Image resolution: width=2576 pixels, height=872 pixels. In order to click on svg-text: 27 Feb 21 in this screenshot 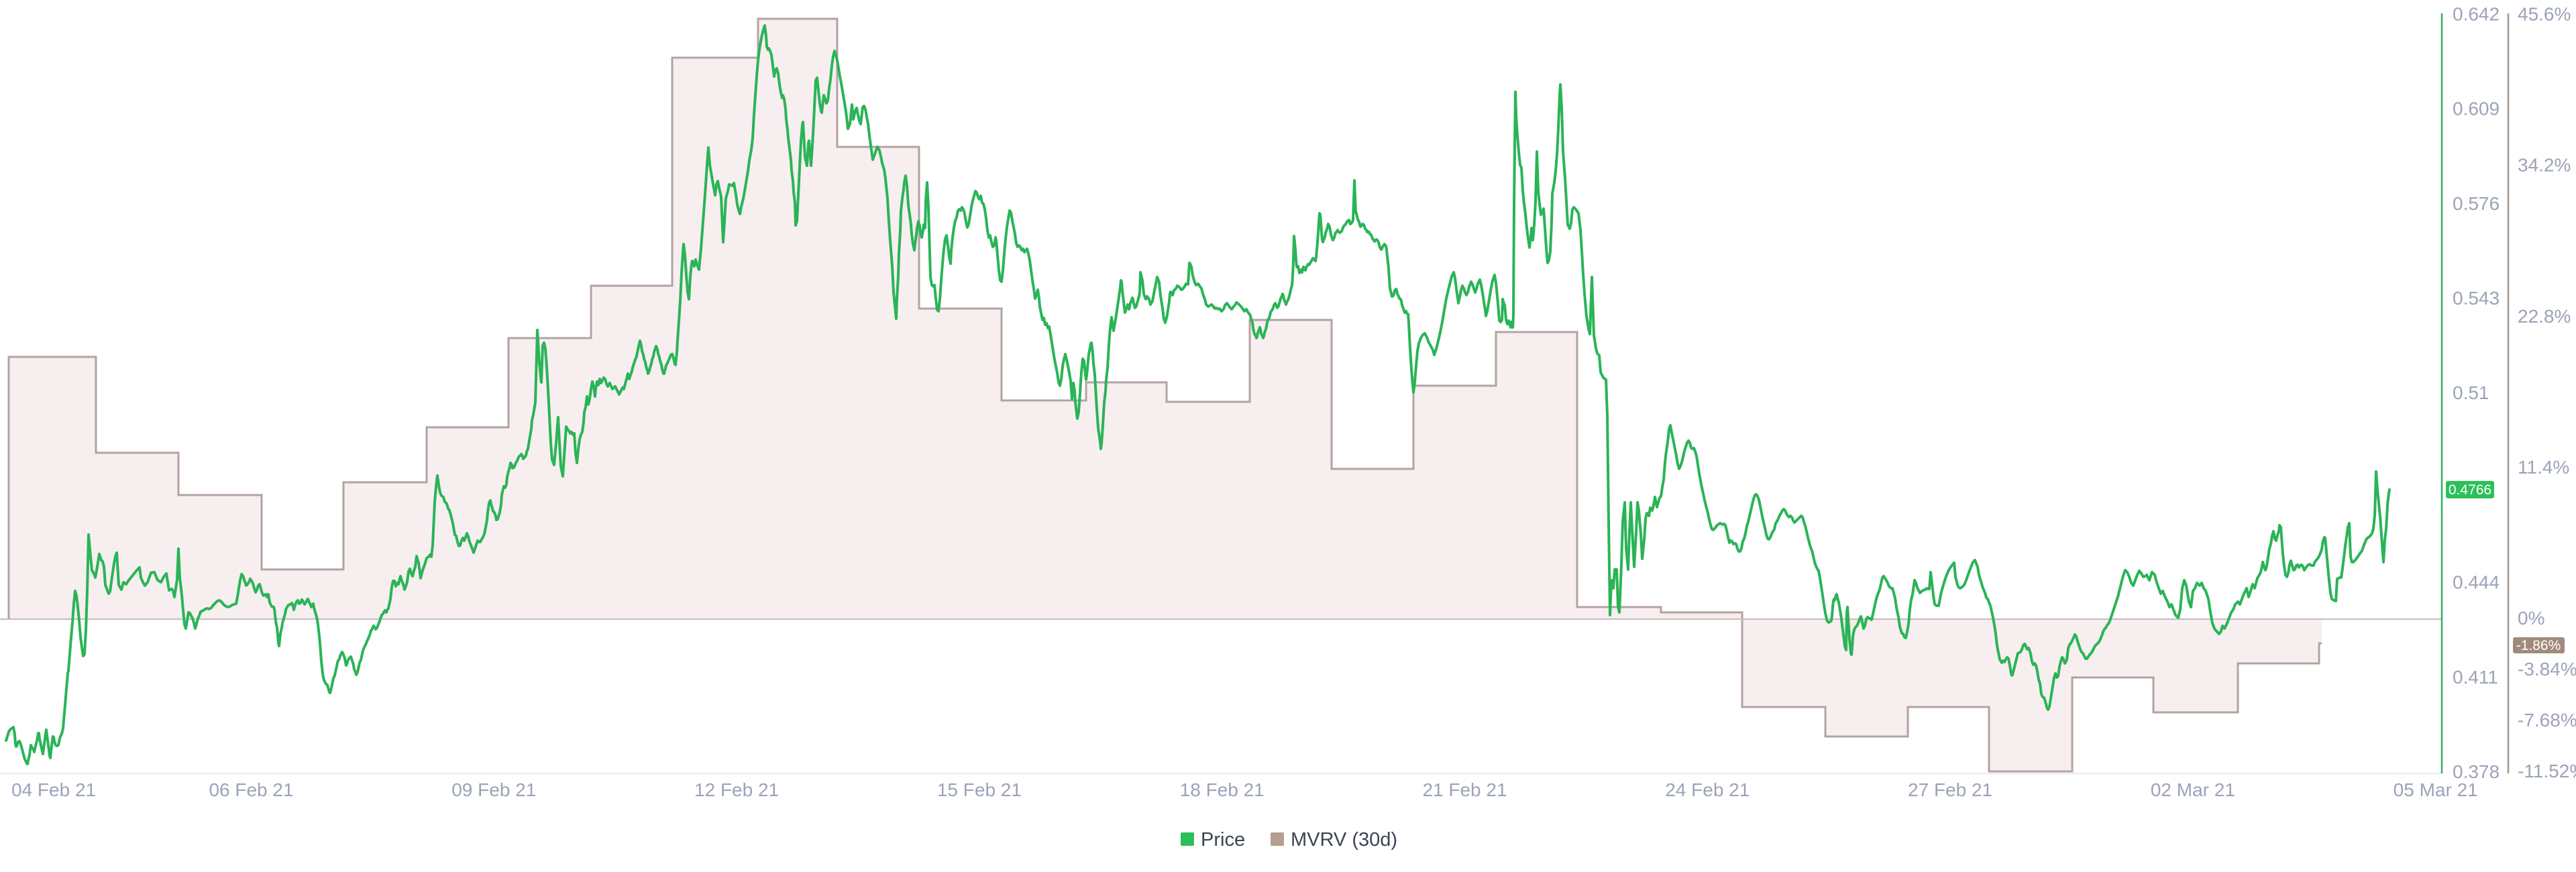, I will do `click(1950, 790)`.